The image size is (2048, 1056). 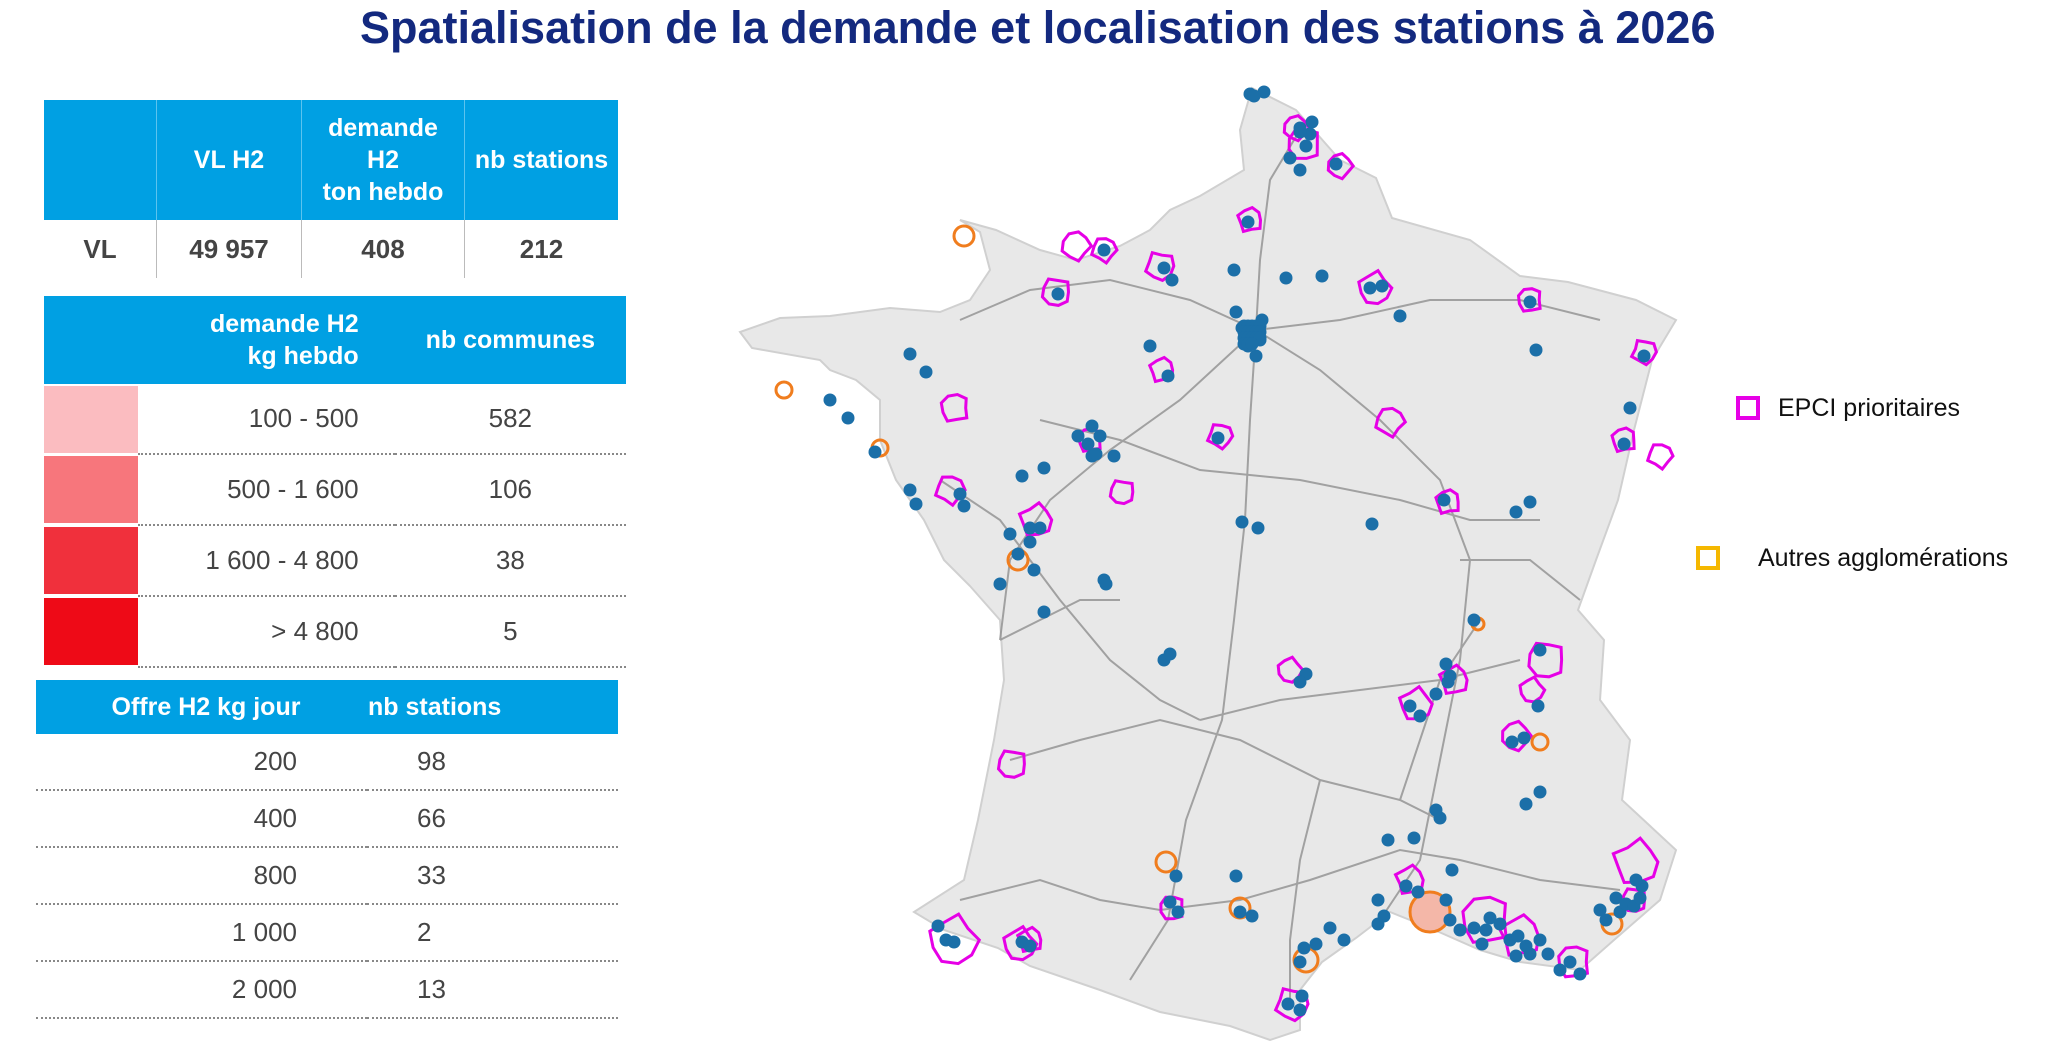 I want to click on count-cell: 5, so click(x=510, y=632).